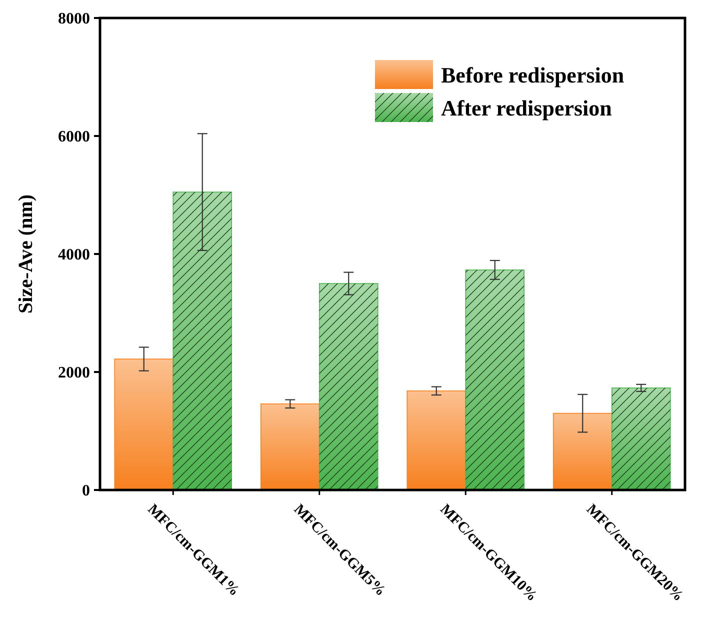 This screenshot has height=619, width=715. What do you see at coordinates (74, 137) in the screenshot?
I see `y-tick-label: 6000` at bounding box center [74, 137].